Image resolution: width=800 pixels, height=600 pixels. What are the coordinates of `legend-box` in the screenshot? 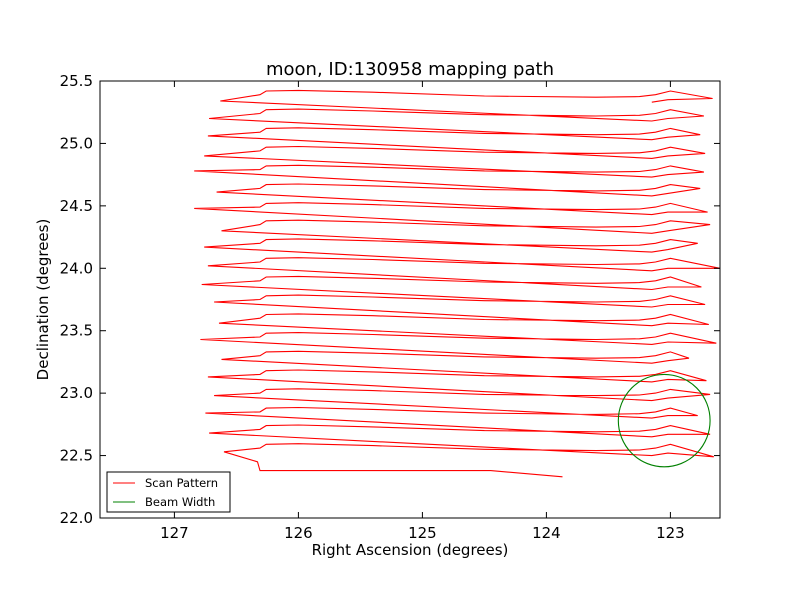 It's located at (168, 492).